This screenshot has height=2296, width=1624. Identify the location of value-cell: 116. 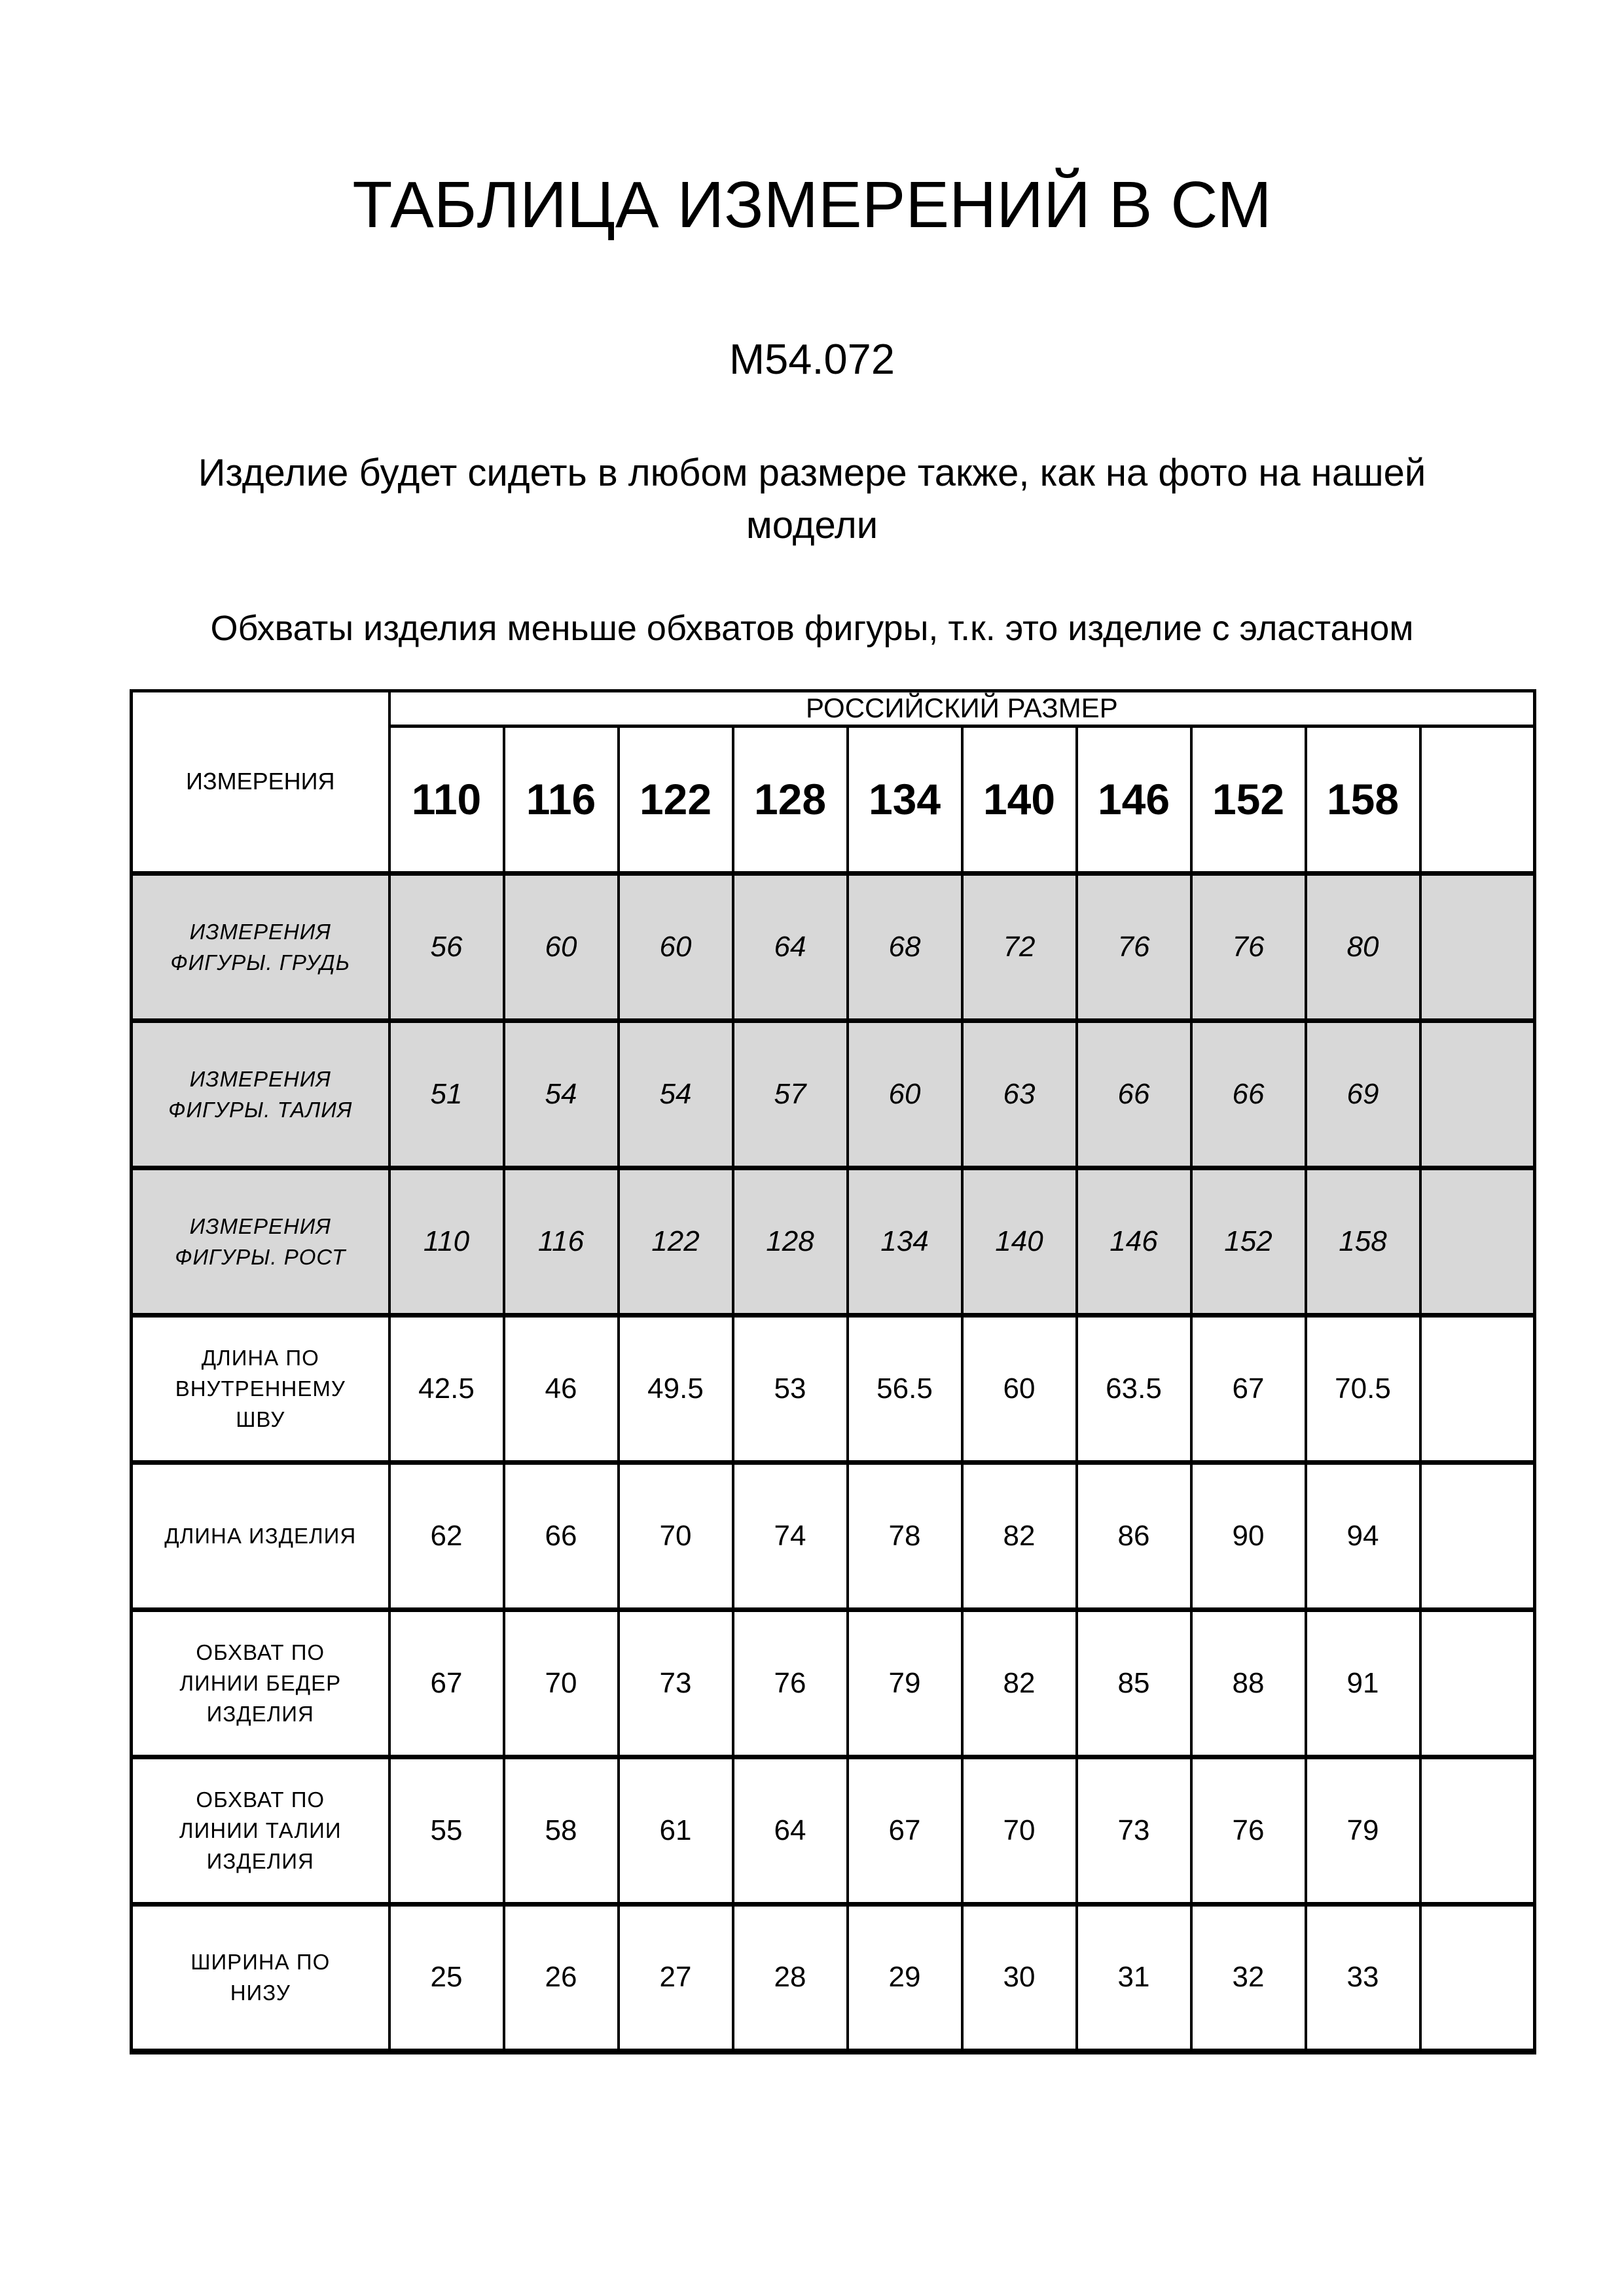
(561, 1241).